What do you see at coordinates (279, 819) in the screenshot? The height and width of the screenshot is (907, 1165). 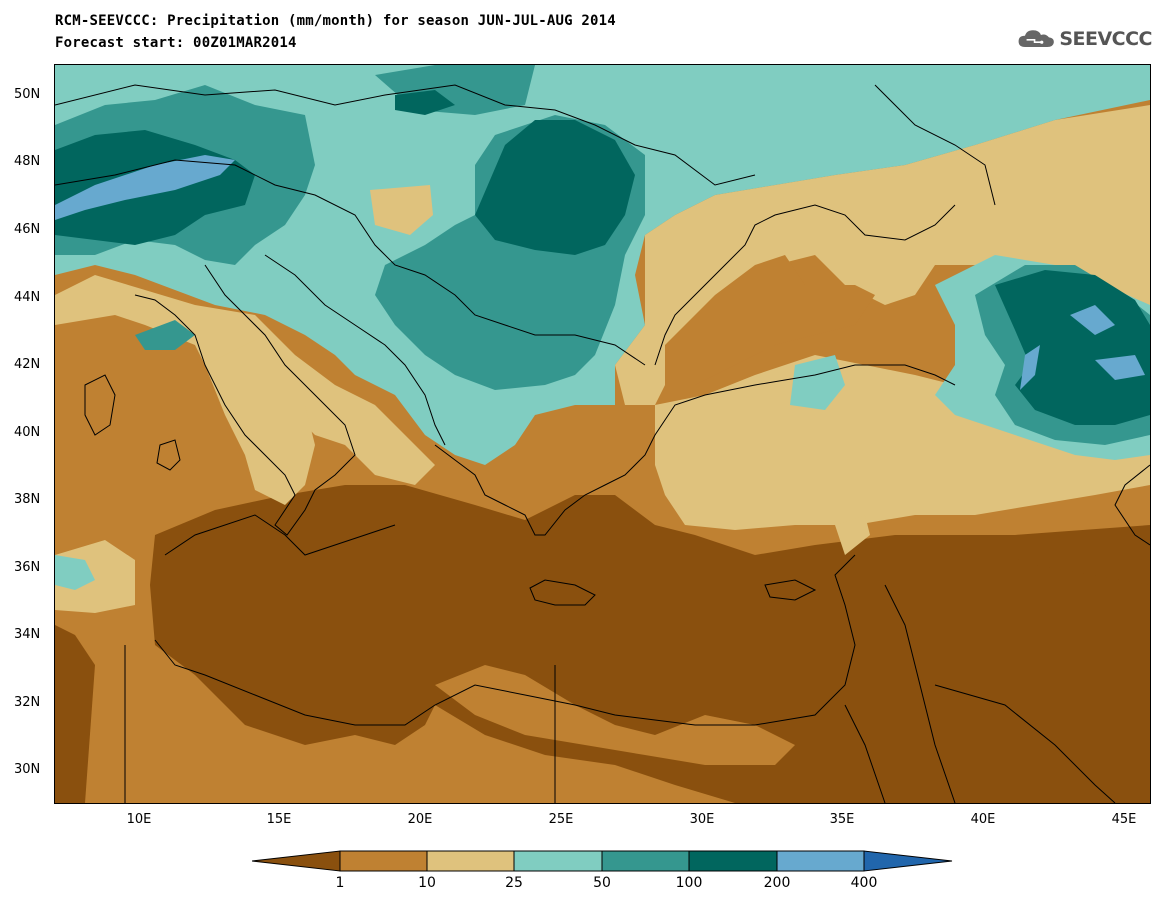 I see `lon-label: 15E` at bounding box center [279, 819].